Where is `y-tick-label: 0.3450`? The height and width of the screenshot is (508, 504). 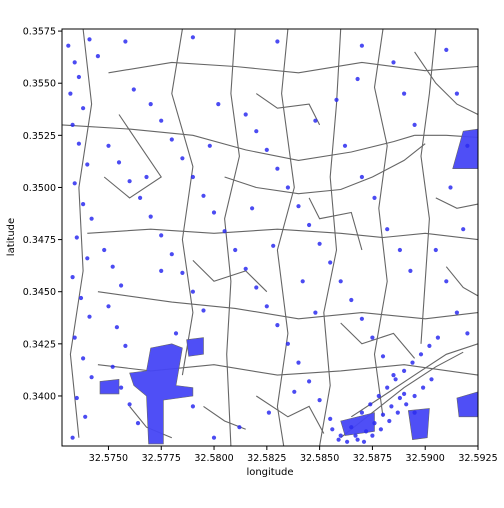
y-tick-label: 0.3450 is located at coordinates (39, 292).